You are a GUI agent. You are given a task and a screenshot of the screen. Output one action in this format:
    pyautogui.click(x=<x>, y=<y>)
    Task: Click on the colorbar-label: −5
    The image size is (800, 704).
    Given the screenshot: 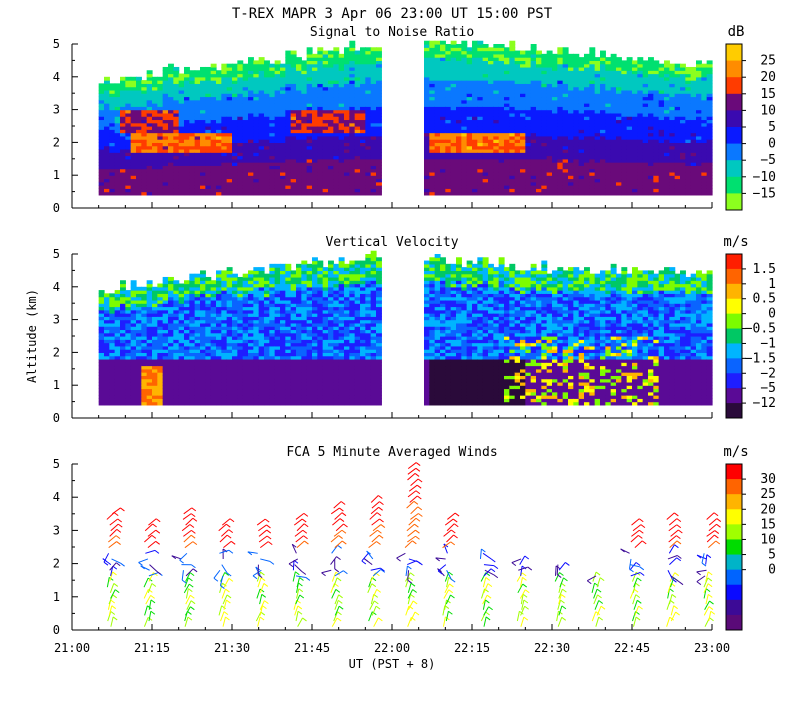 What is the action you would take?
    pyautogui.click(x=768, y=160)
    